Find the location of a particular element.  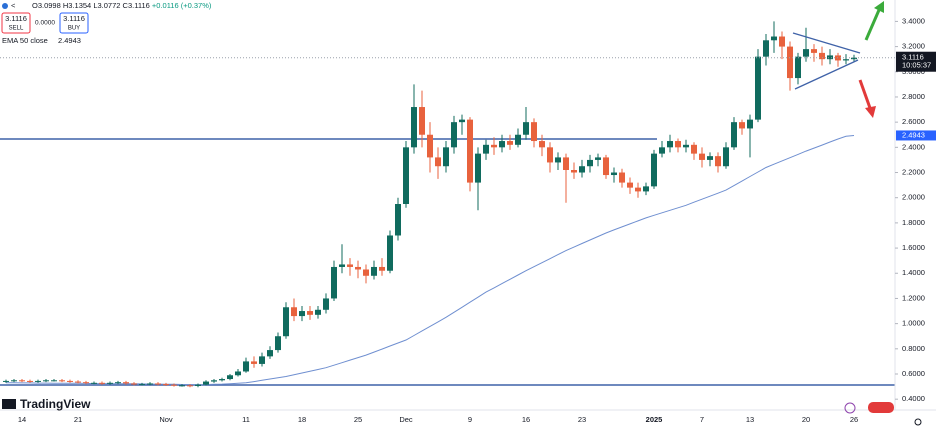

y-tick-label: 0.8000 is located at coordinates (913, 348).